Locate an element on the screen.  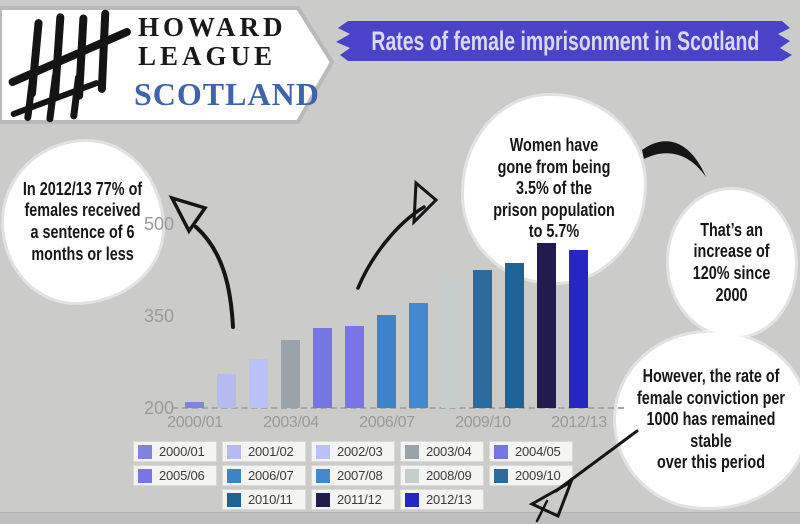
legend-label: 2007/08 is located at coordinates (360, 475).